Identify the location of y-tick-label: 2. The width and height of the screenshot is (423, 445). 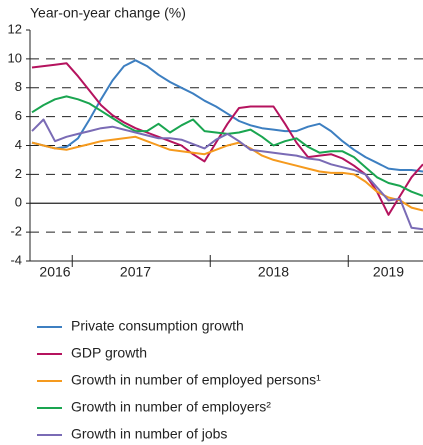
(18, 173).